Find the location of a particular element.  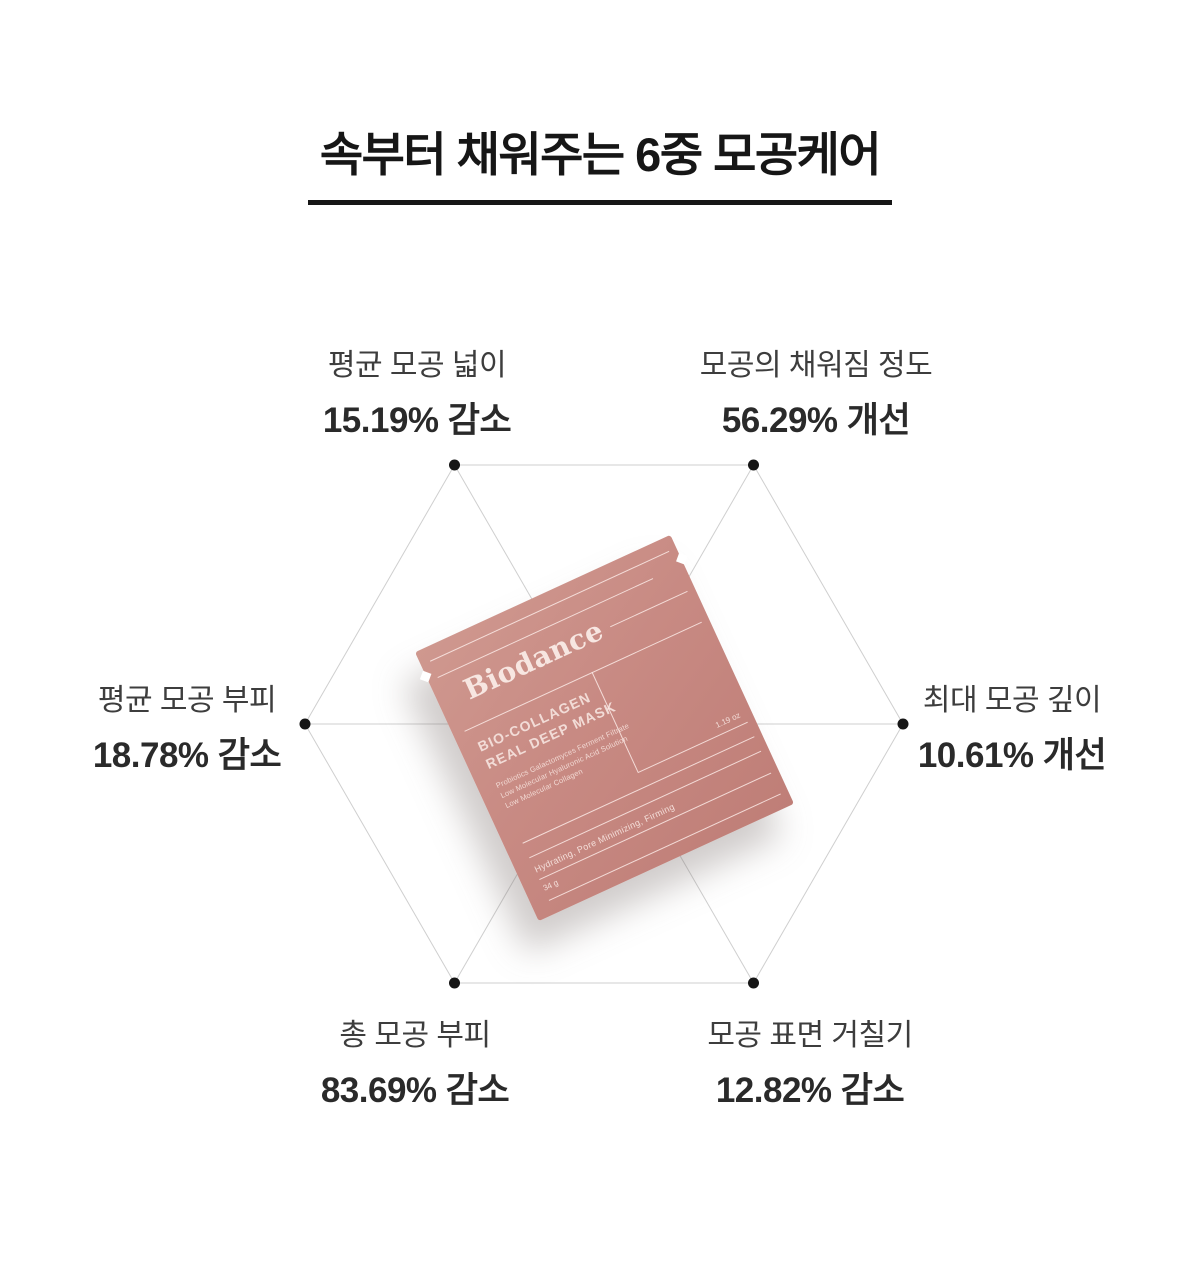

title-text: 속부터 채워주는 6중 모공케어 is located at coordinates (600, 160).